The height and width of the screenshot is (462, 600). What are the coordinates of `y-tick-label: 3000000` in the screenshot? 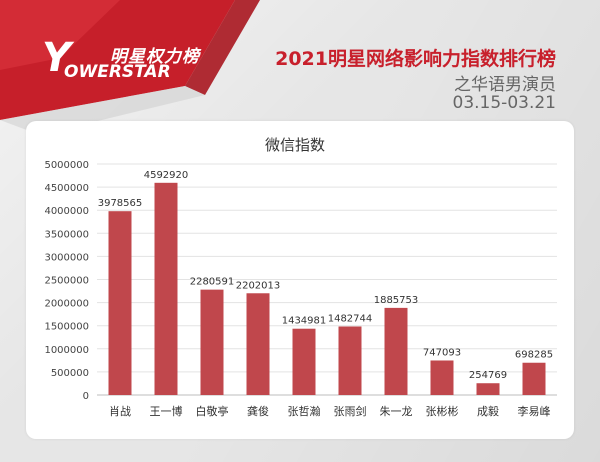 It's located at (66, 257).